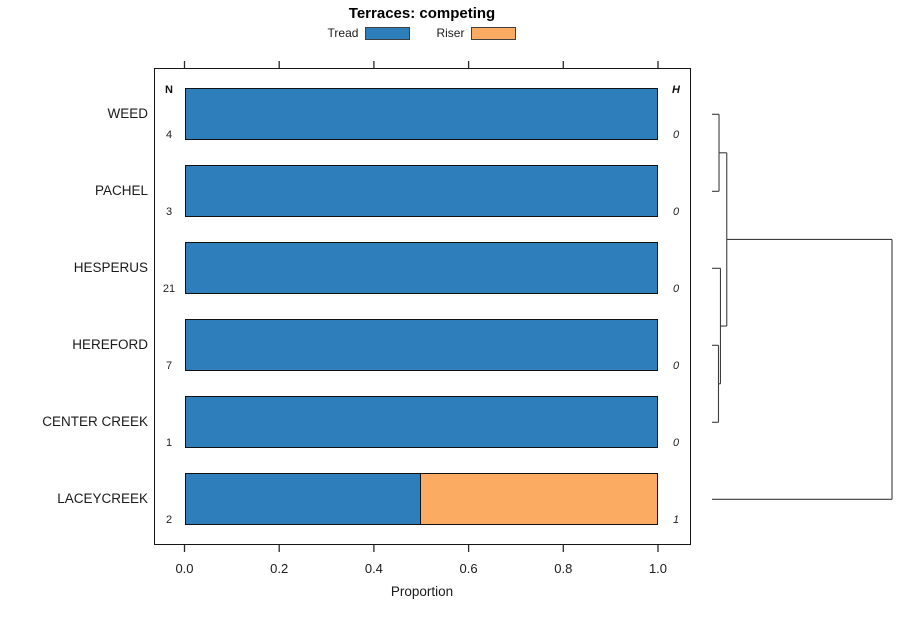  What do you see at coordinates (676, 90) in the screenshot?
I see `h-column-header: H` at bounding box center [676, 90].